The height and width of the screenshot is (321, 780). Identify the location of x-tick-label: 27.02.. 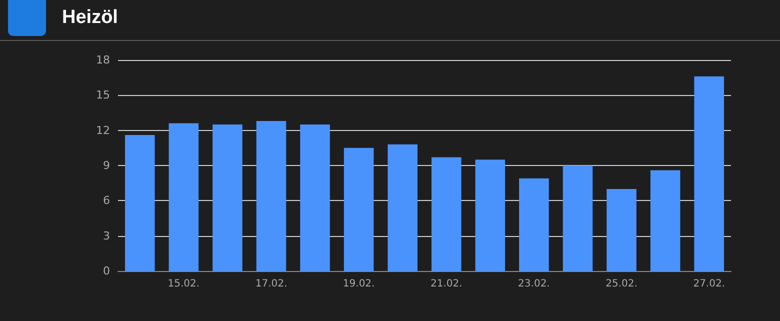
(709, 284).